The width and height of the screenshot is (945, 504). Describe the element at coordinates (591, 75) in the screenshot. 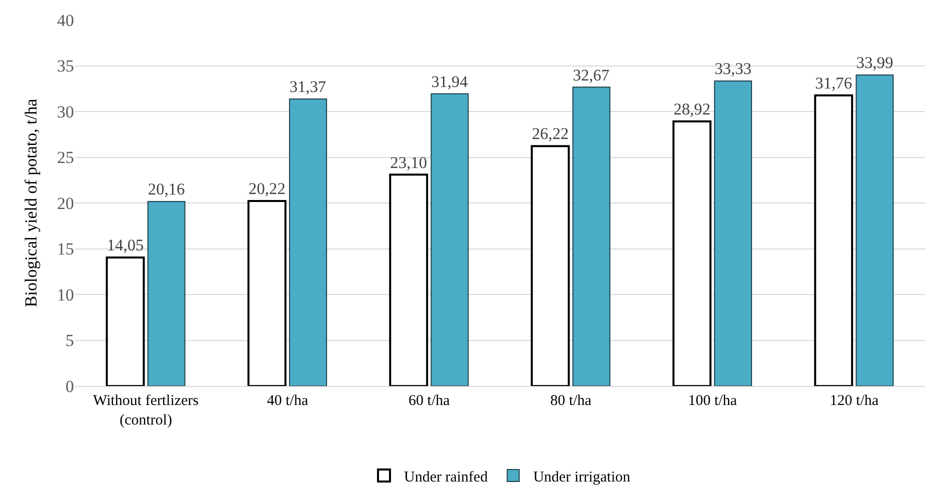

I see `data-label: 32,67` at that location.